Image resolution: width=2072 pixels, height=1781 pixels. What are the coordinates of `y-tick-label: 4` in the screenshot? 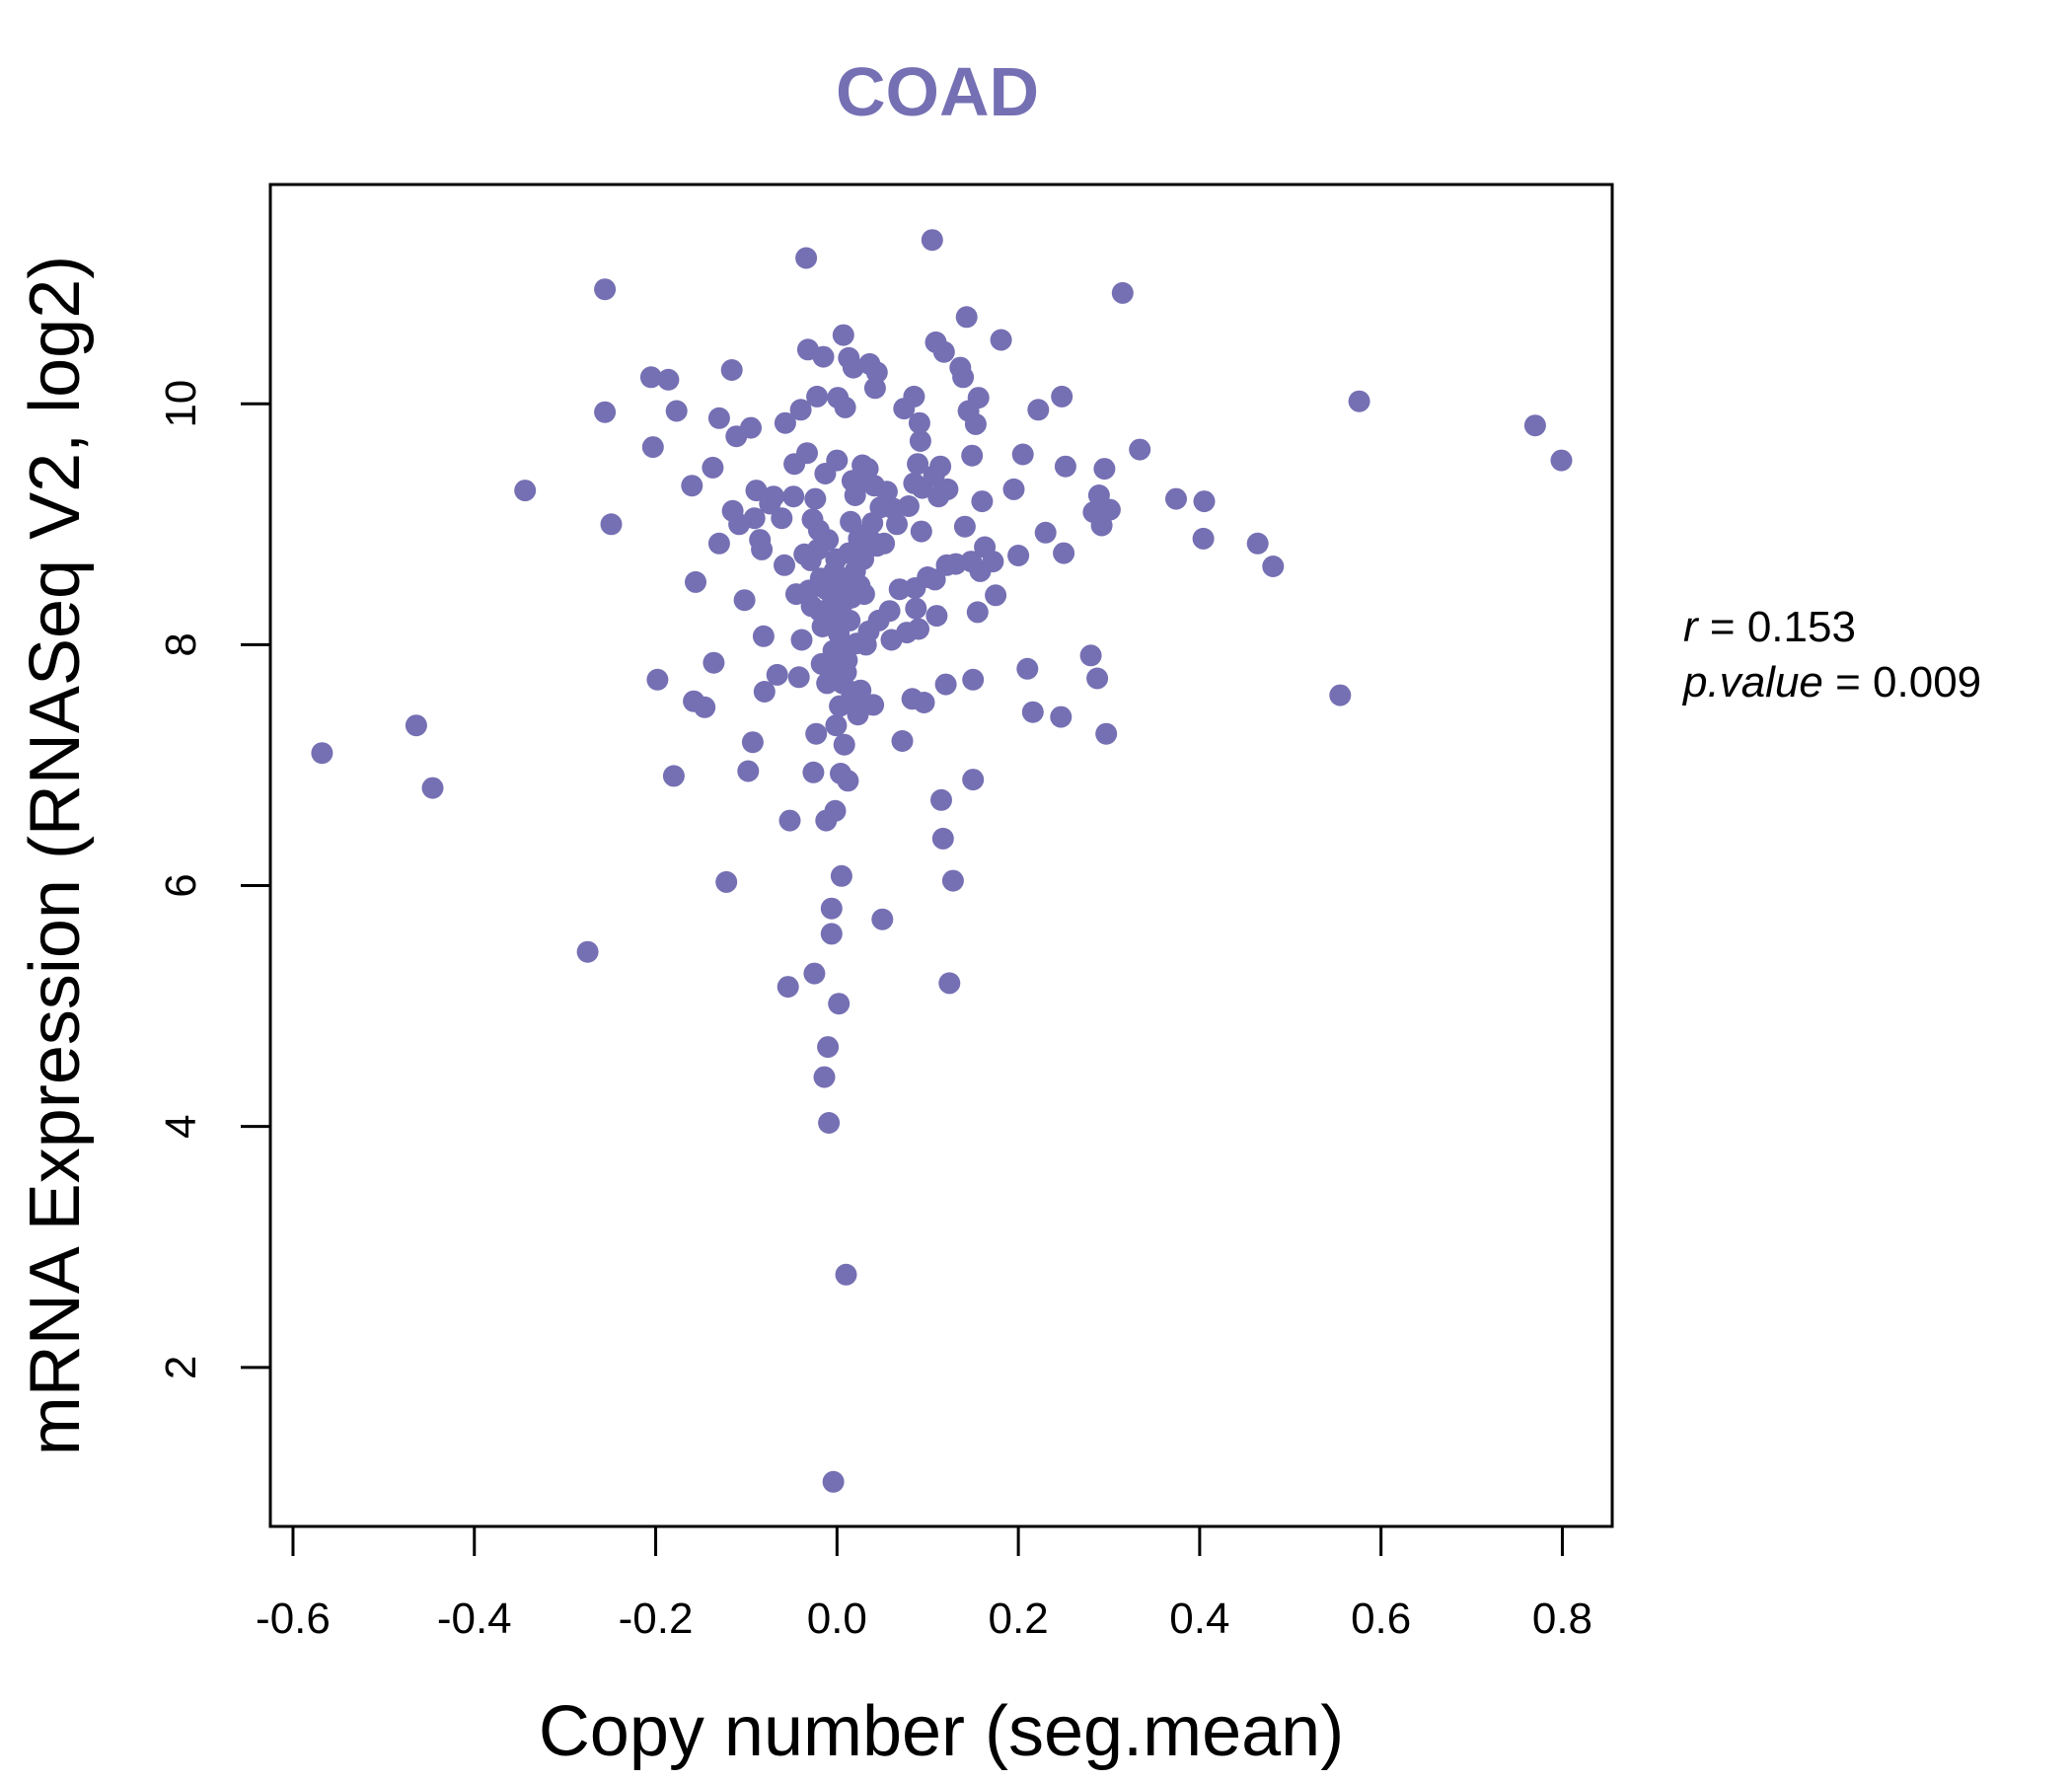 It's located at (181, 1126).